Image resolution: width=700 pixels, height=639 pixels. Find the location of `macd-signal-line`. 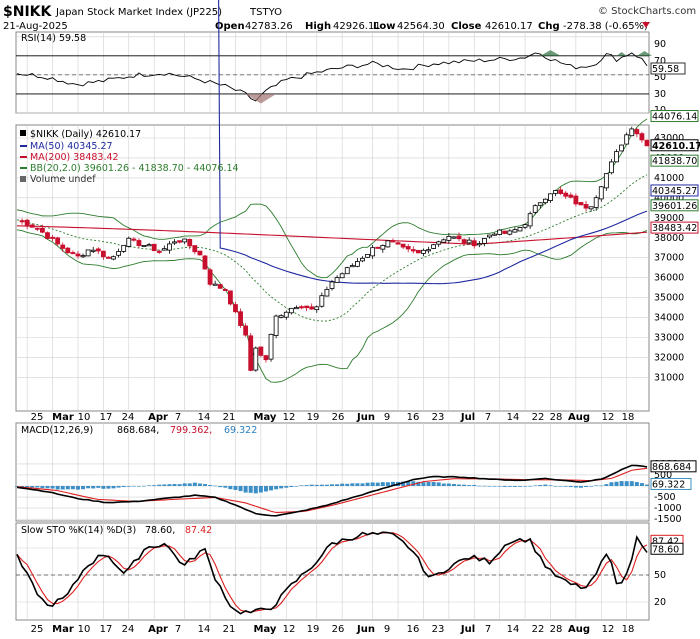

macd-signal-line is located at coordinates (332, 490).